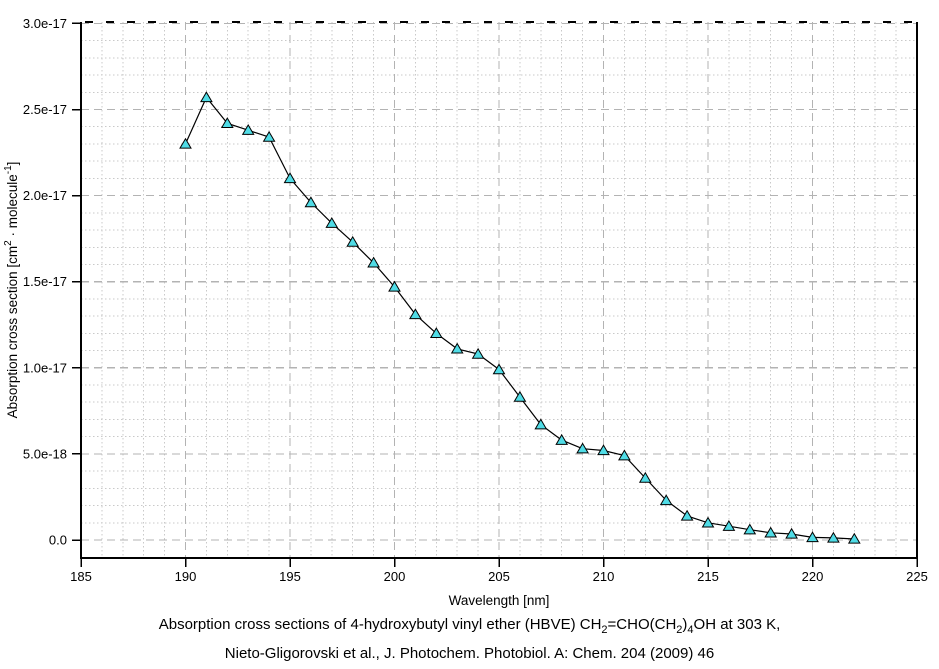 The height and width of the screenshot is (669, 939). I want to click on x-tick-label: 200, so click(395, 576).